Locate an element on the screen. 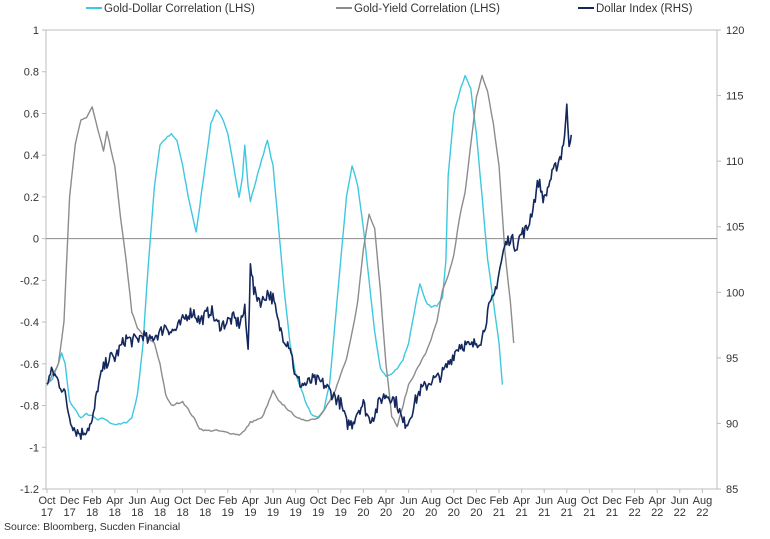 The height and width of the screenshot is (539, 770). left-tick-label: -0.6 is located at coordinates (29, 365).